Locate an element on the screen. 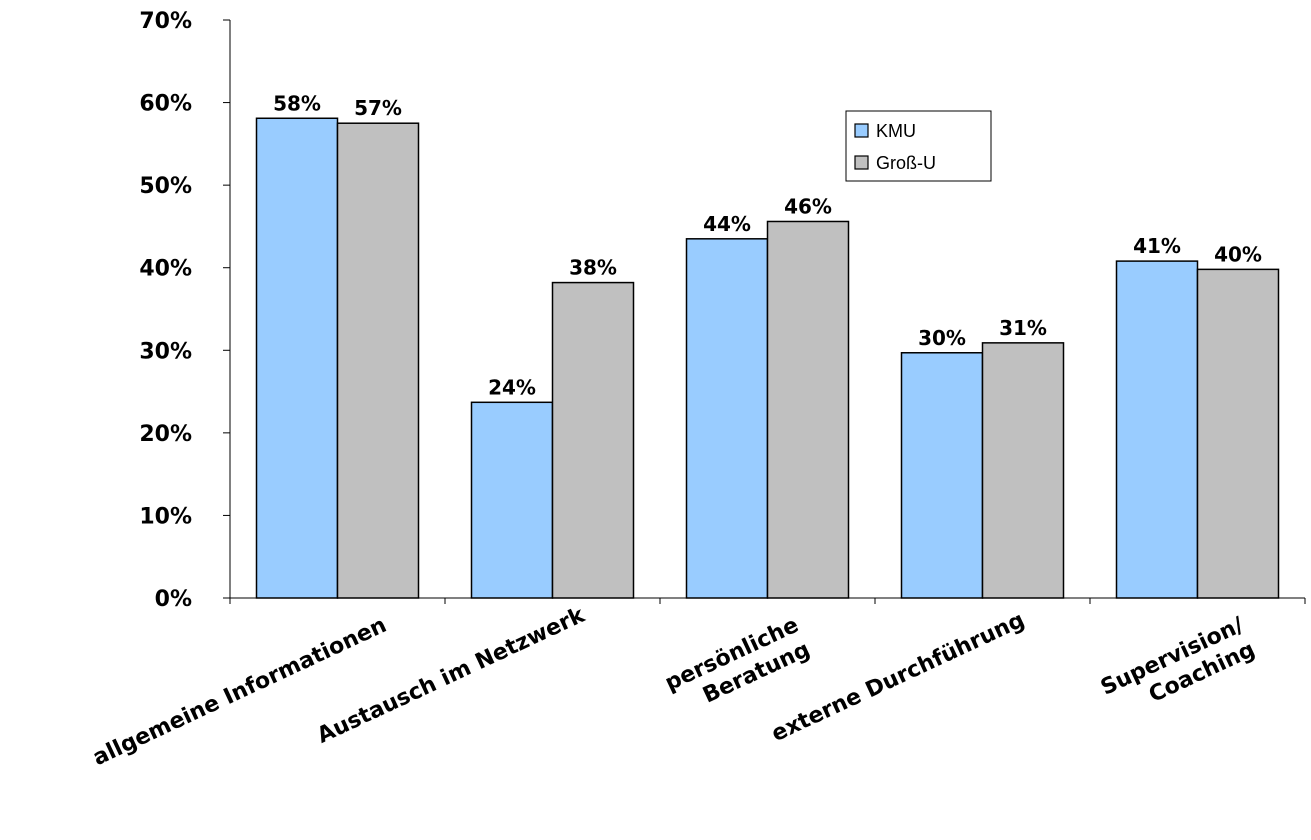 The height and width of the screenshot is (840, 1311). data-label: 31% is located at coordinates (1023, 328).